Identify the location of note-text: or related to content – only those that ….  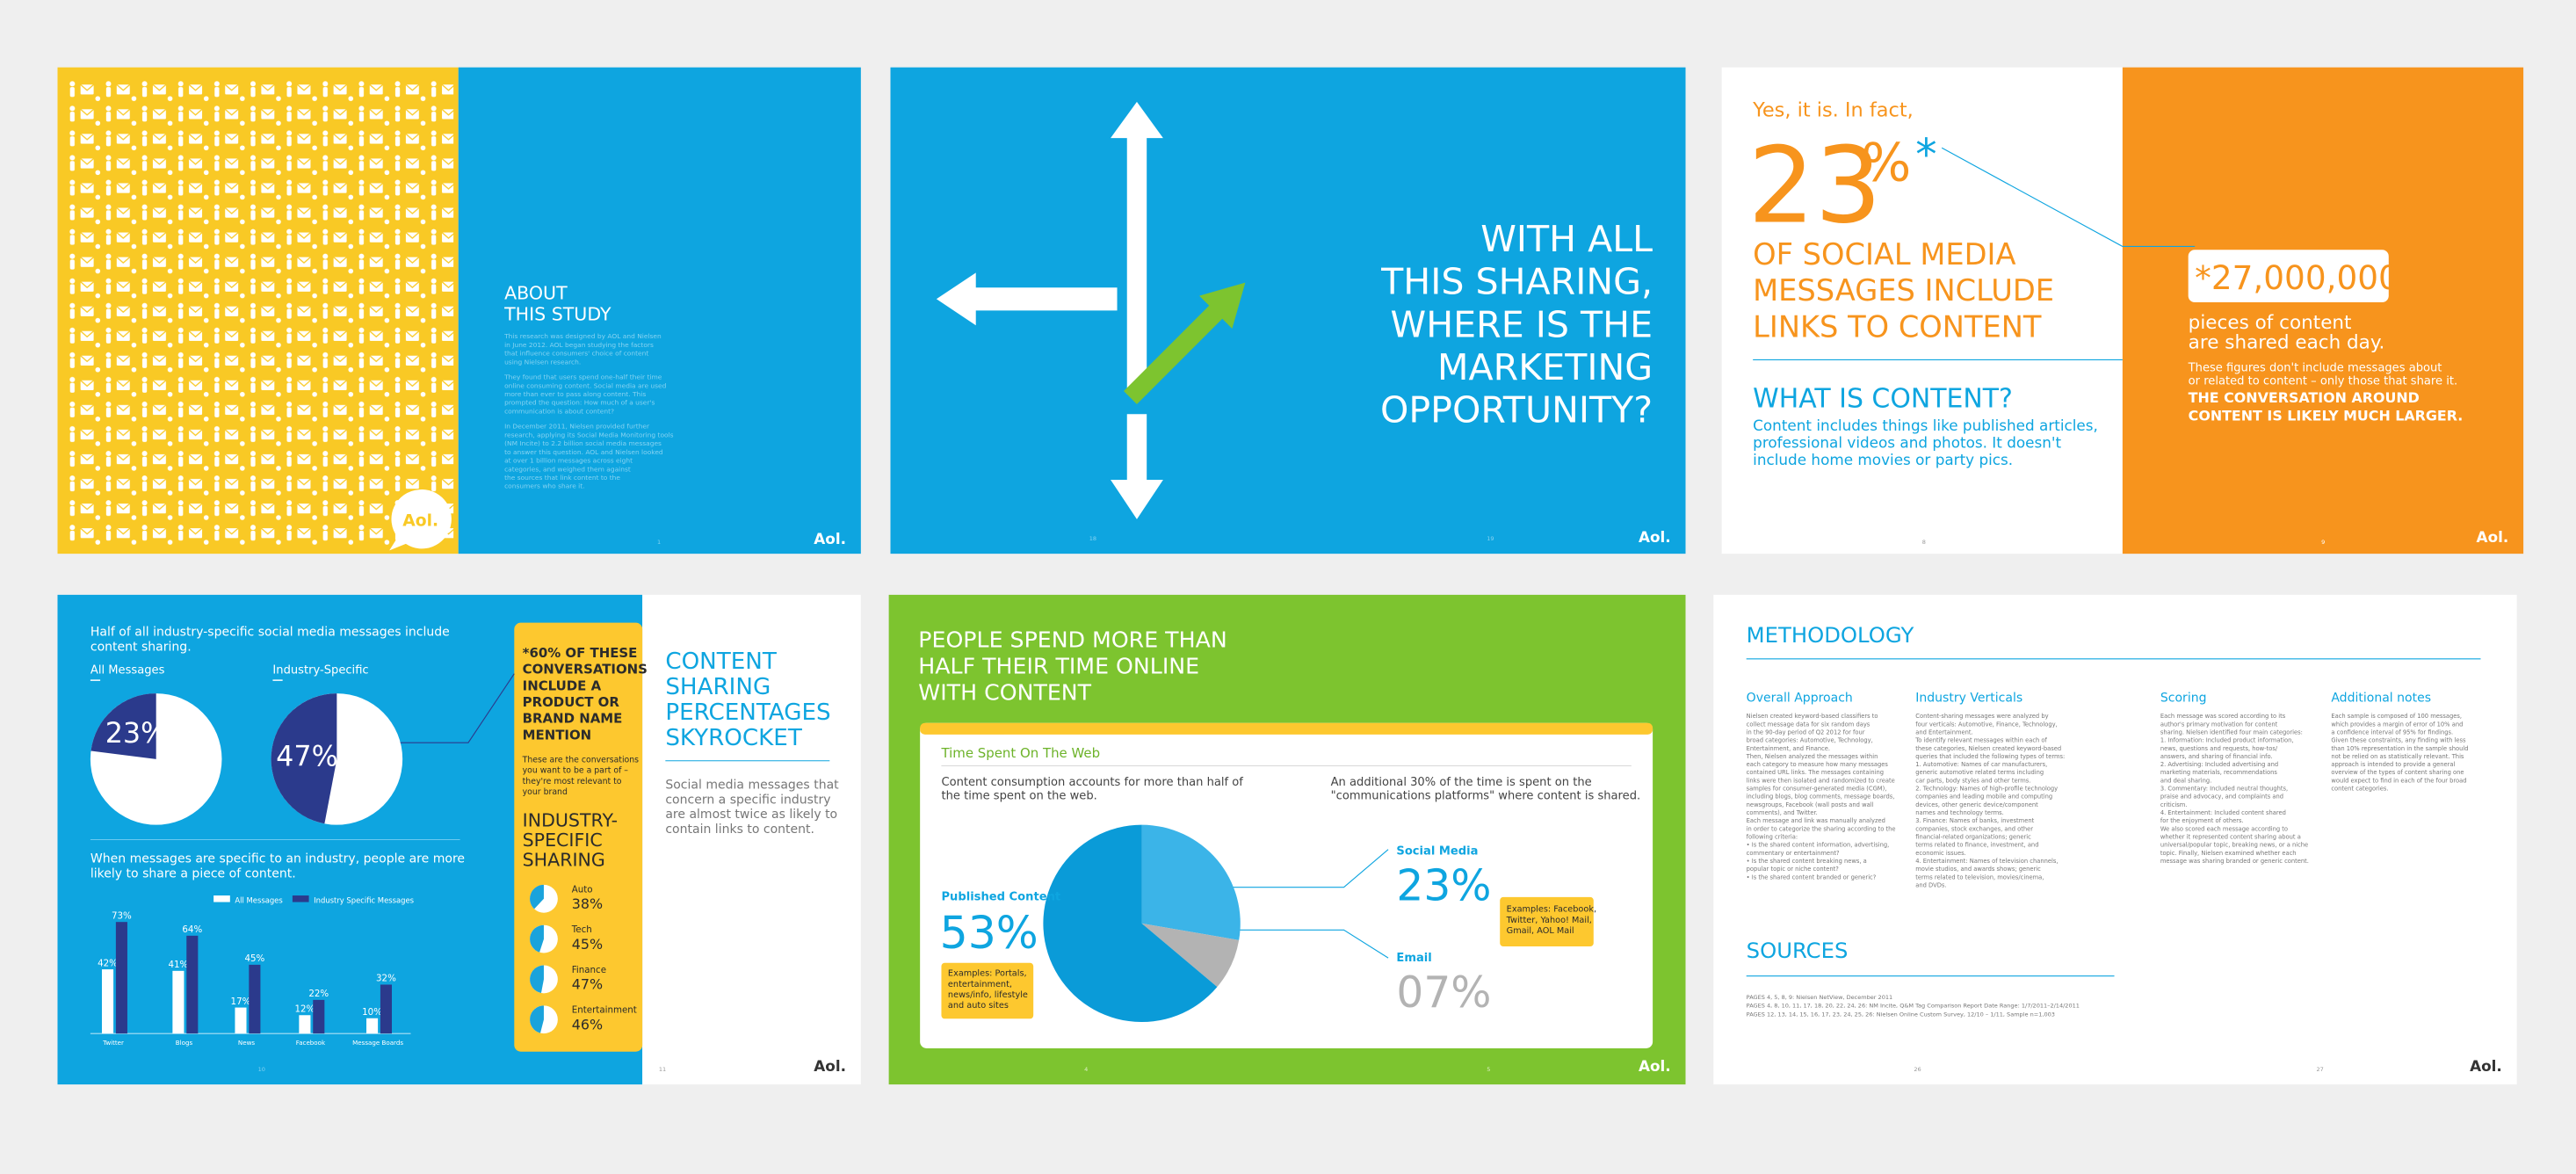
(2323, 381).